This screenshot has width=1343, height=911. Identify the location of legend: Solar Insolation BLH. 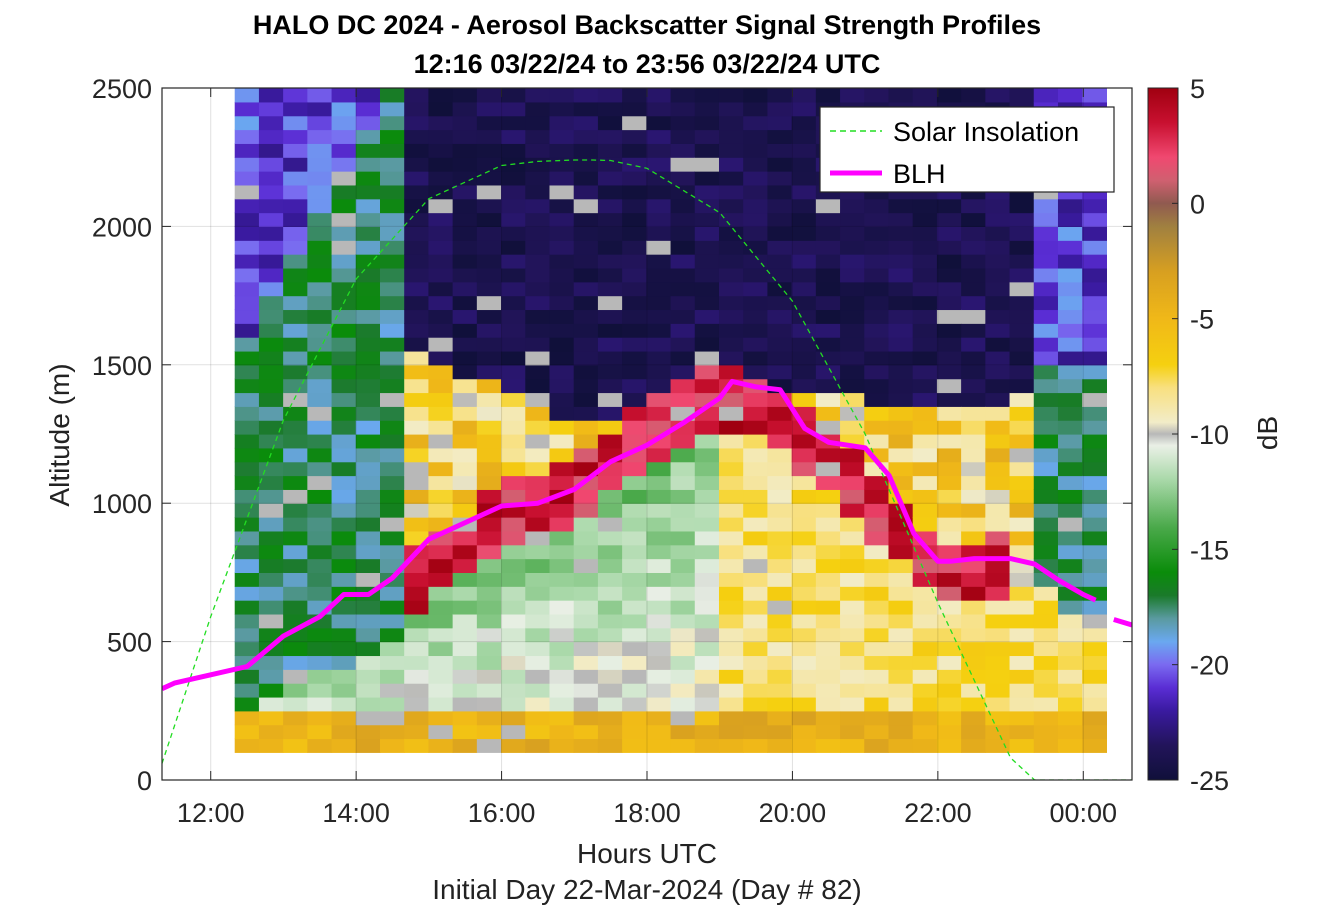
(967, 149).